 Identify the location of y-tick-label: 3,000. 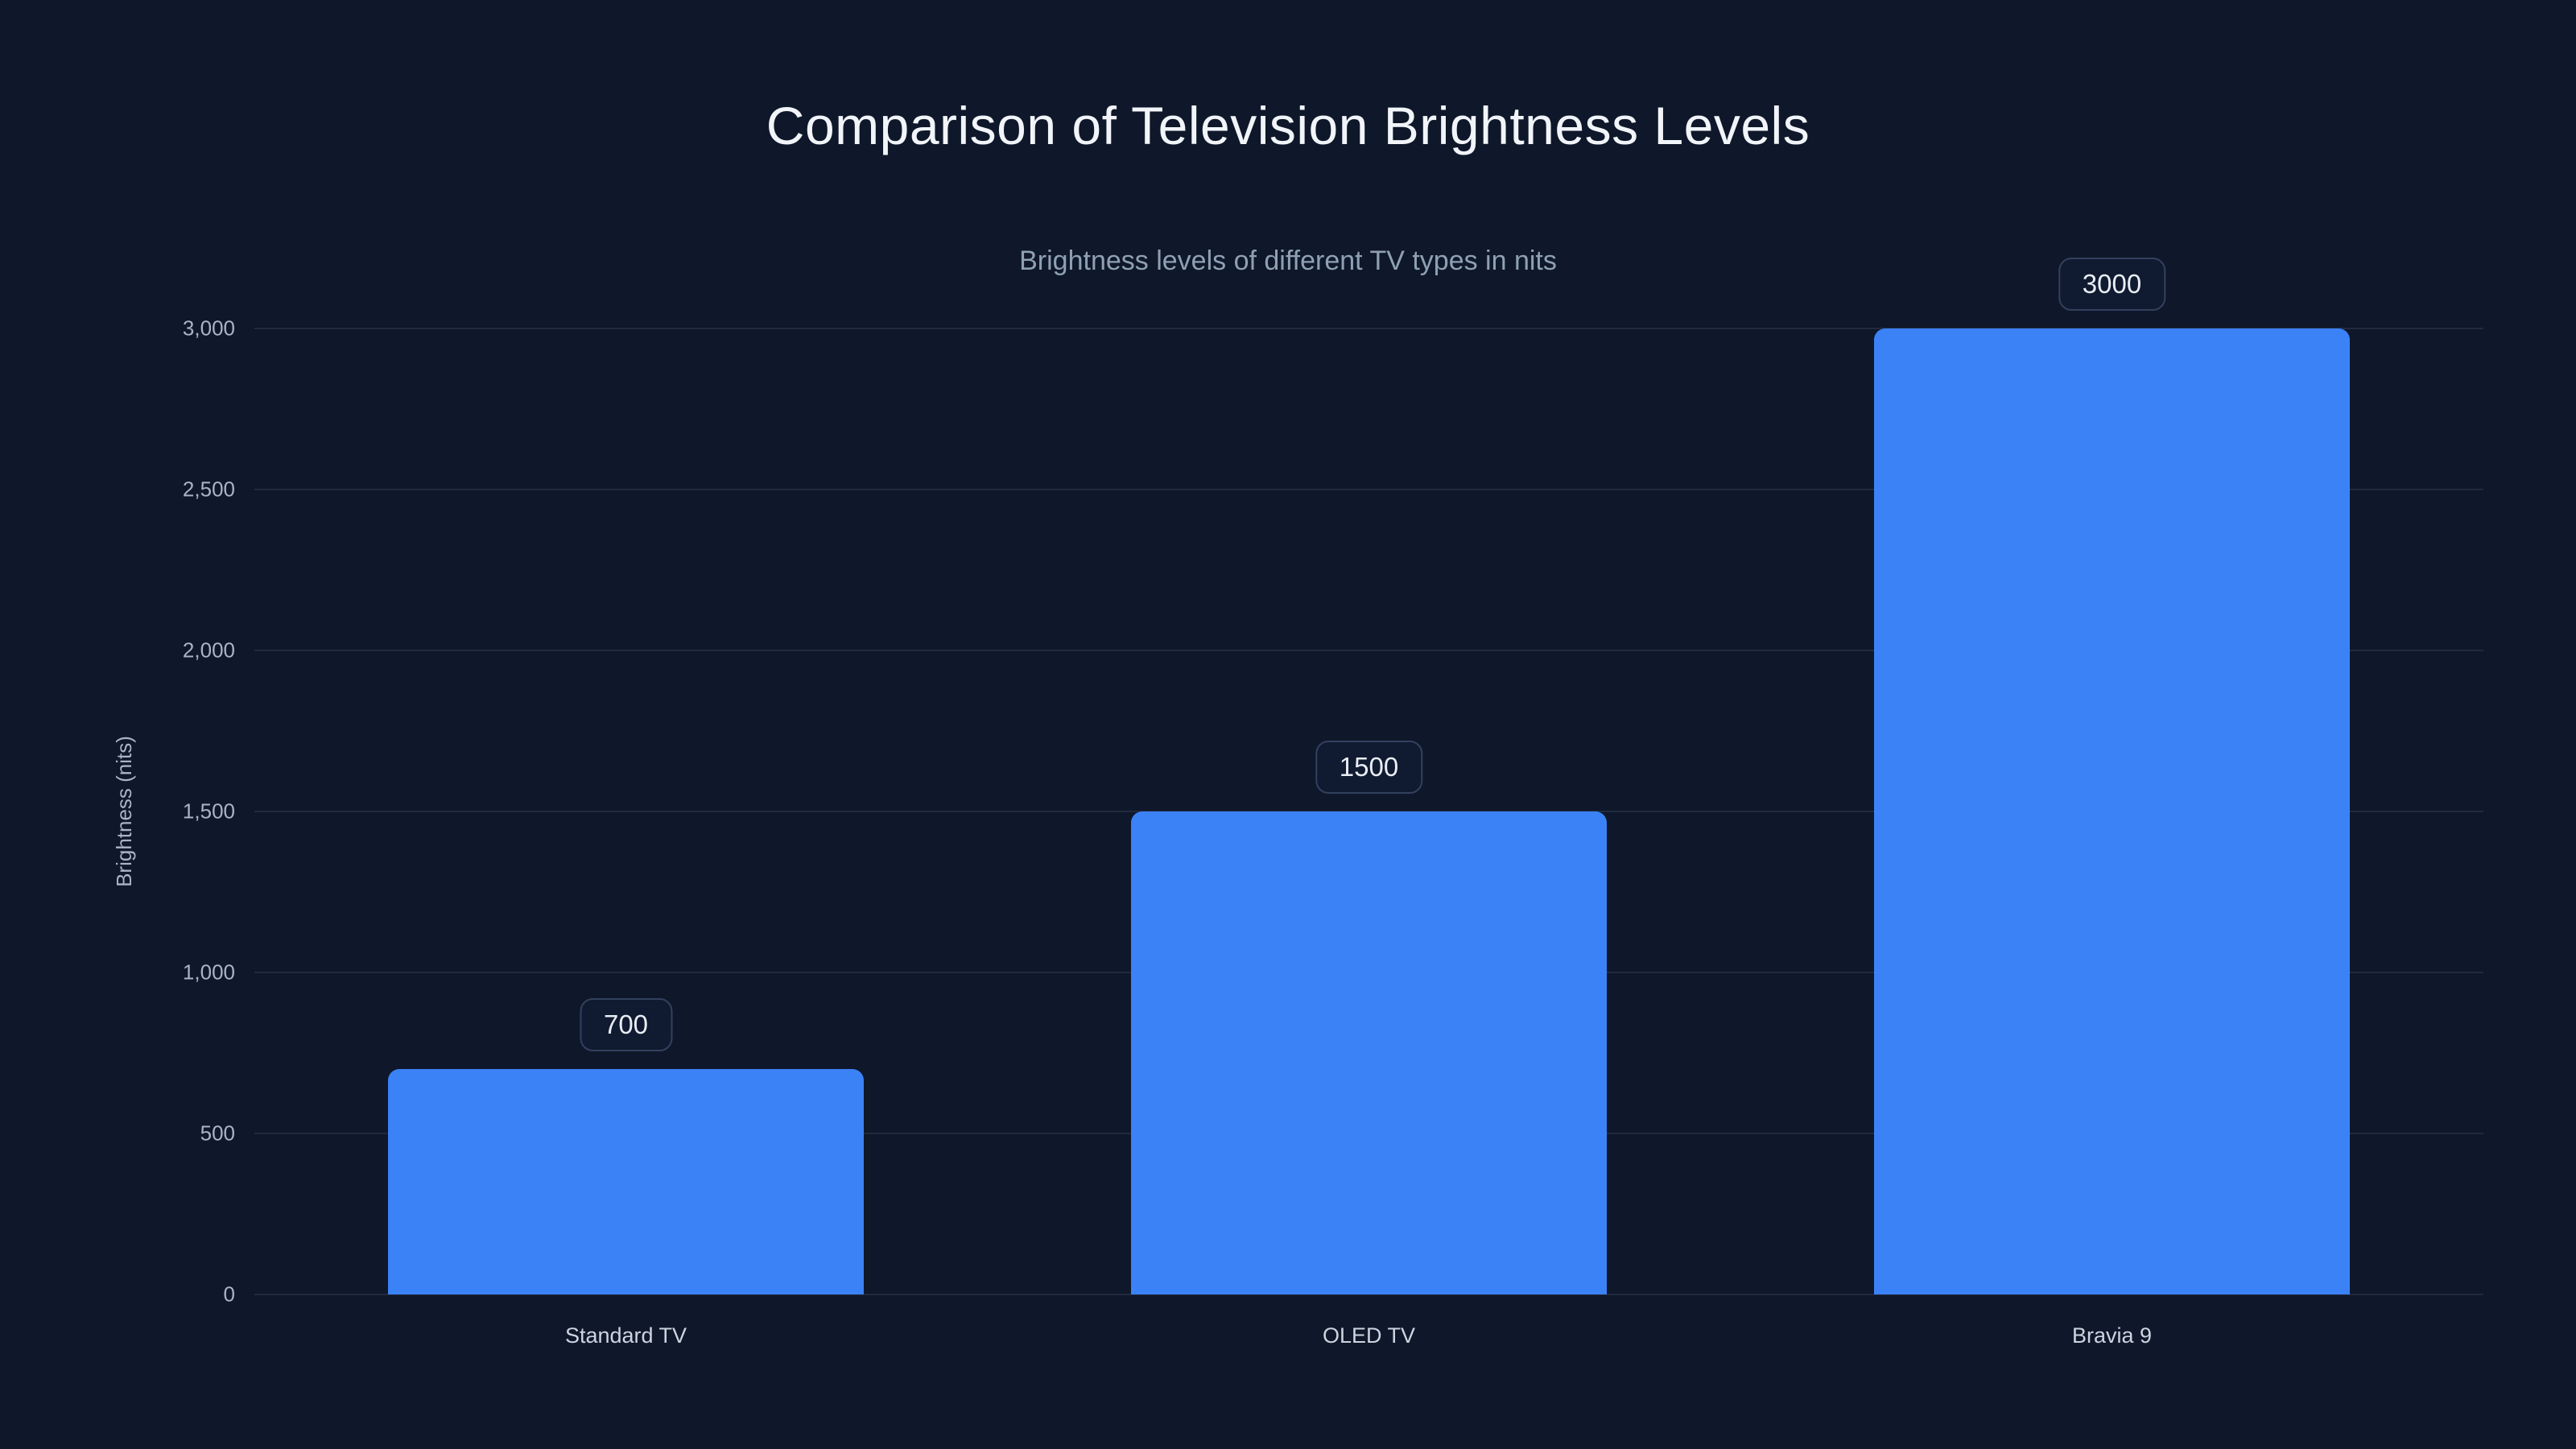
(208, 328).